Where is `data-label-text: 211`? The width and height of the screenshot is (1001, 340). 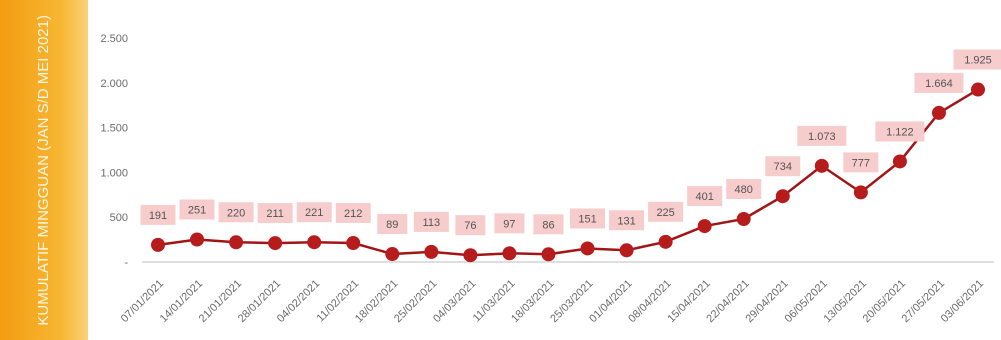
data-label-text: 211 is located at coordinates (275, 214).